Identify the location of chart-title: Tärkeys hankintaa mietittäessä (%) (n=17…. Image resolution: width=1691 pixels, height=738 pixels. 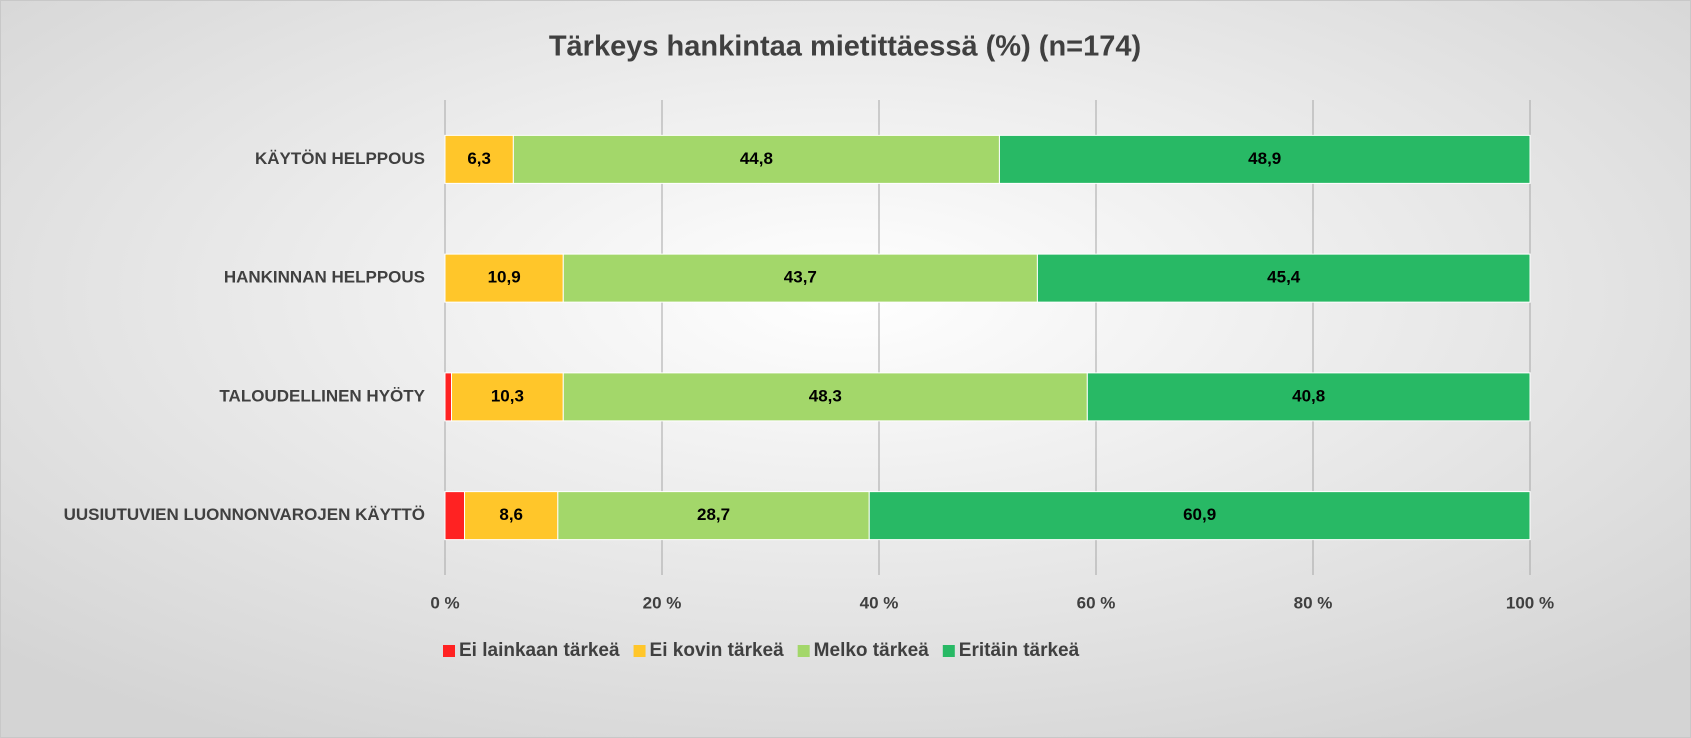
(845, 47).